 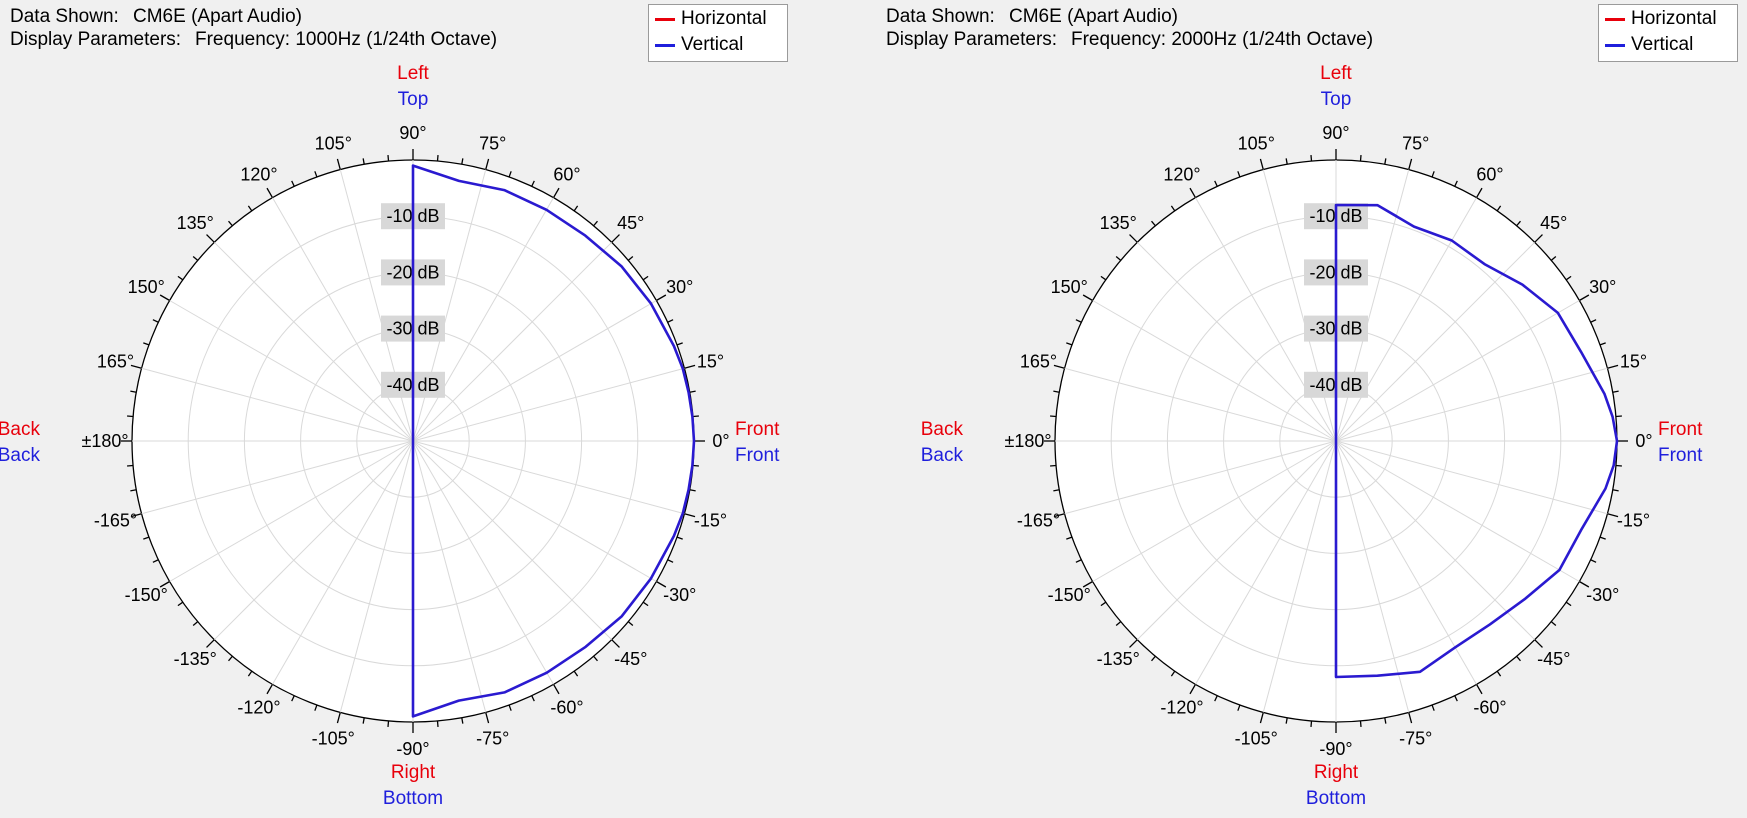 What do you see at coordinates (115, 361) in the screenshot?
I see `angle-label: 165°` at bounding box center [115, 361].